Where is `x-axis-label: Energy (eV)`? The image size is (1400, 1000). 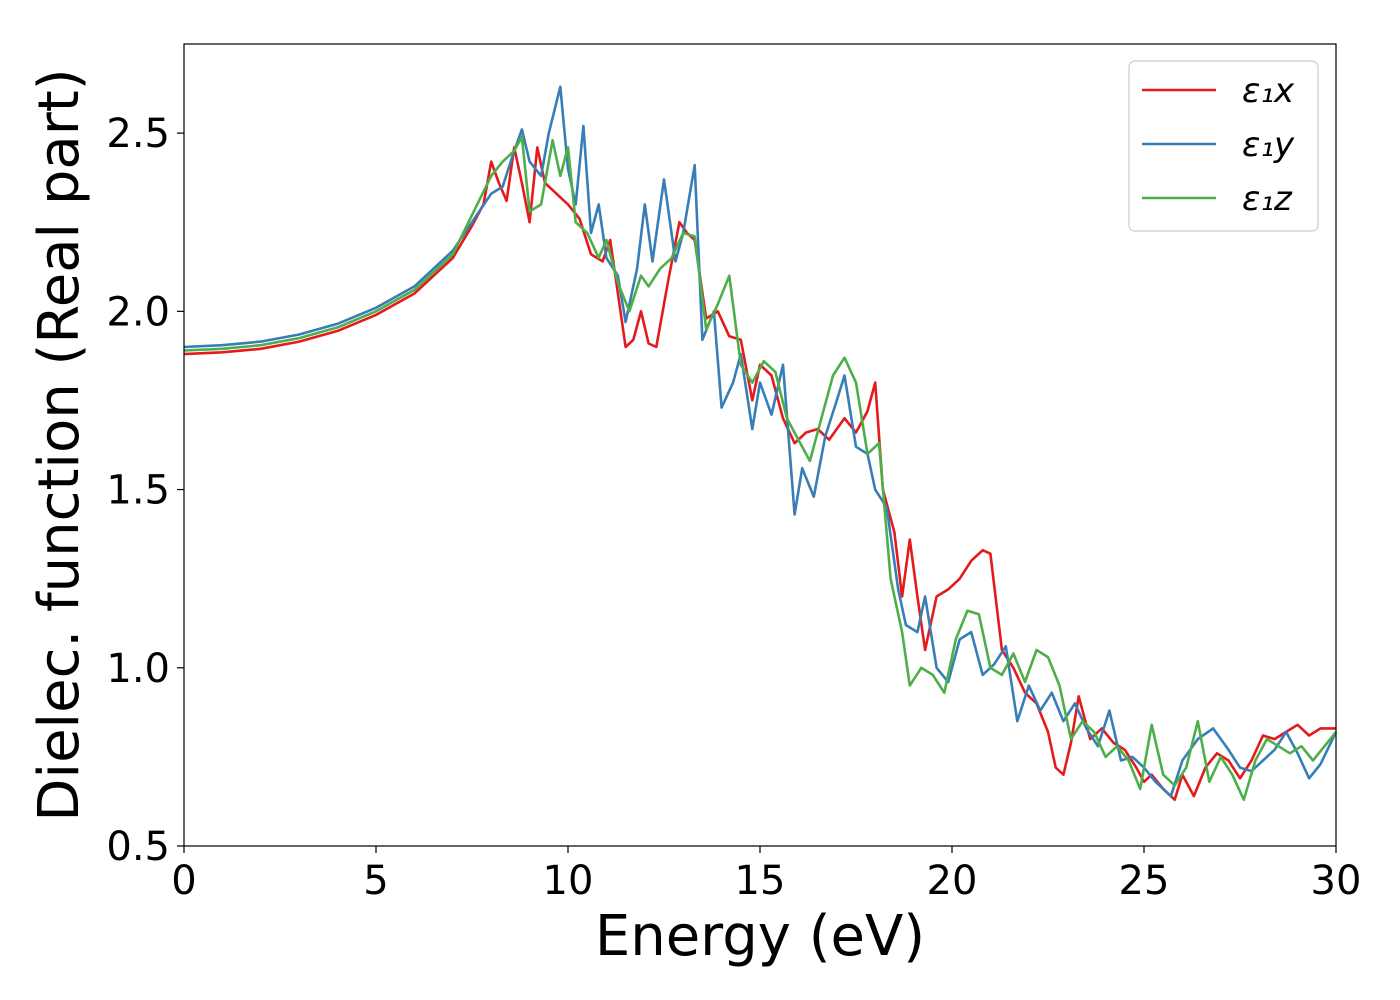 x-axis-label: Energy (eV) is located at coordinates (760, 936).